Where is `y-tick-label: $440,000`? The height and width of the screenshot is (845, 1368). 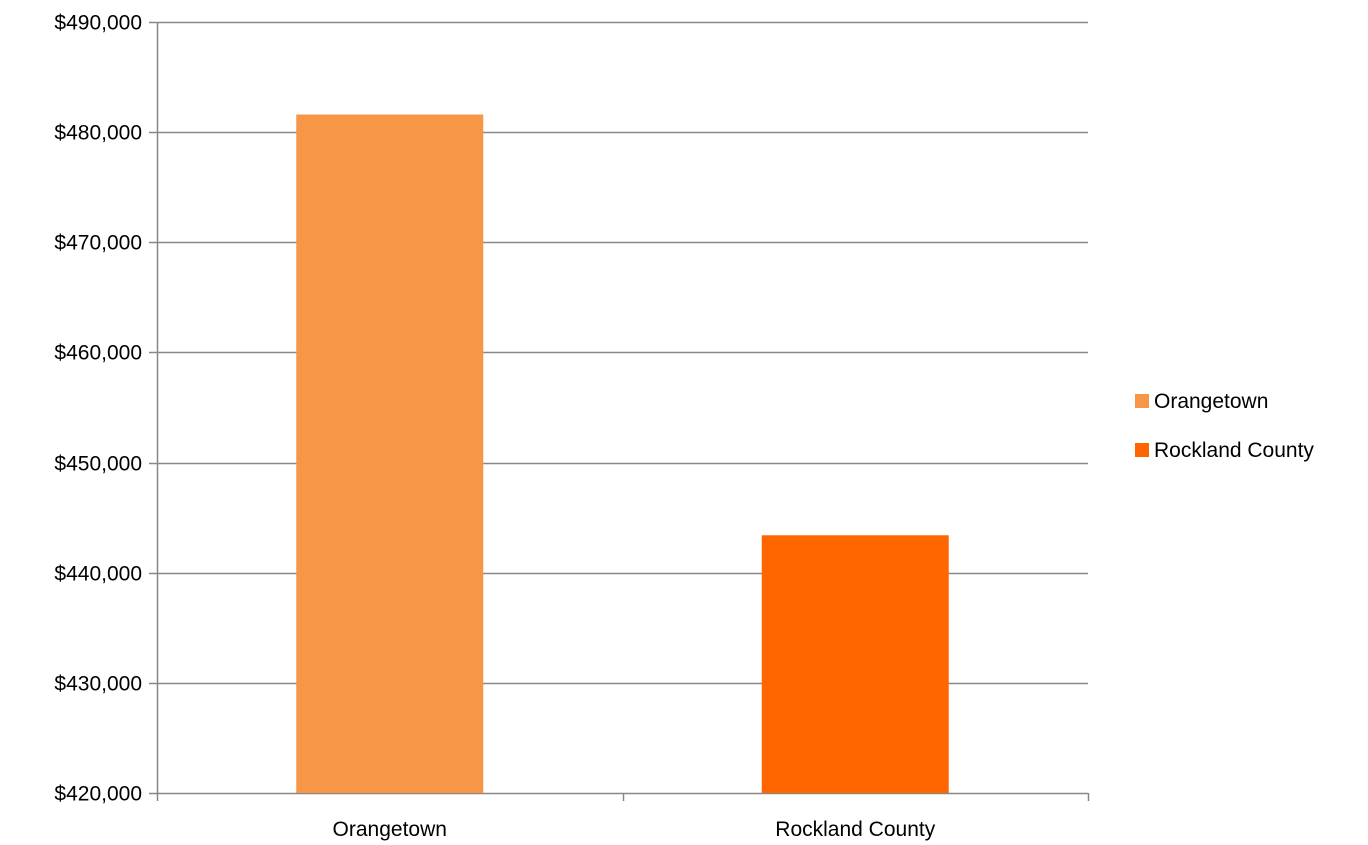 y-tick-label: $440,000 is located at coordinates (98, 574).